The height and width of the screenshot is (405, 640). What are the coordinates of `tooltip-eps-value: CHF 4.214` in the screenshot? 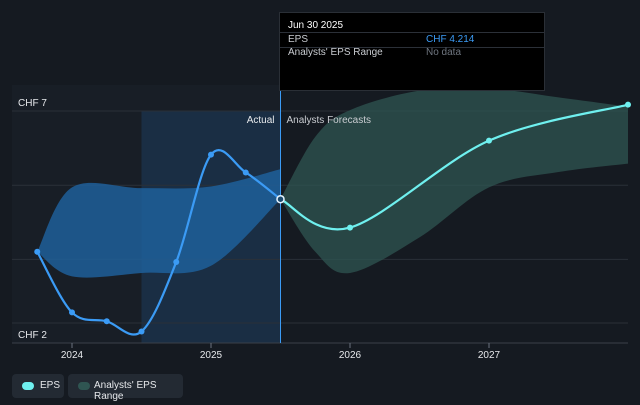 It's located at (450, 39).